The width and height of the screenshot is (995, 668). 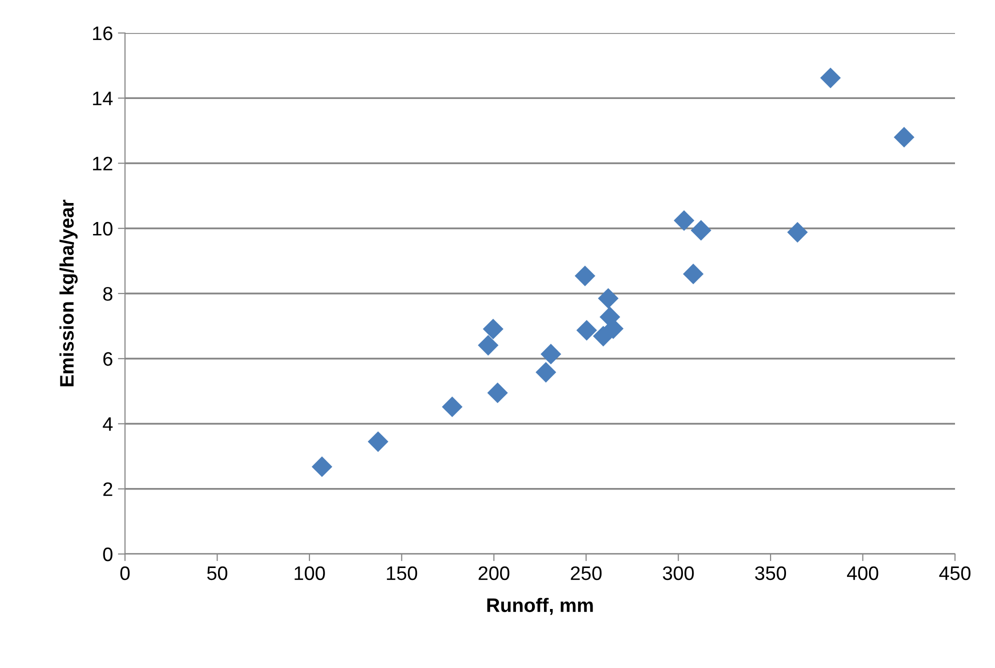 What do you see at coordinates (107, 424) in the screenshot?
I see `y-tick-label: 4` at bounding box center [107, 424].